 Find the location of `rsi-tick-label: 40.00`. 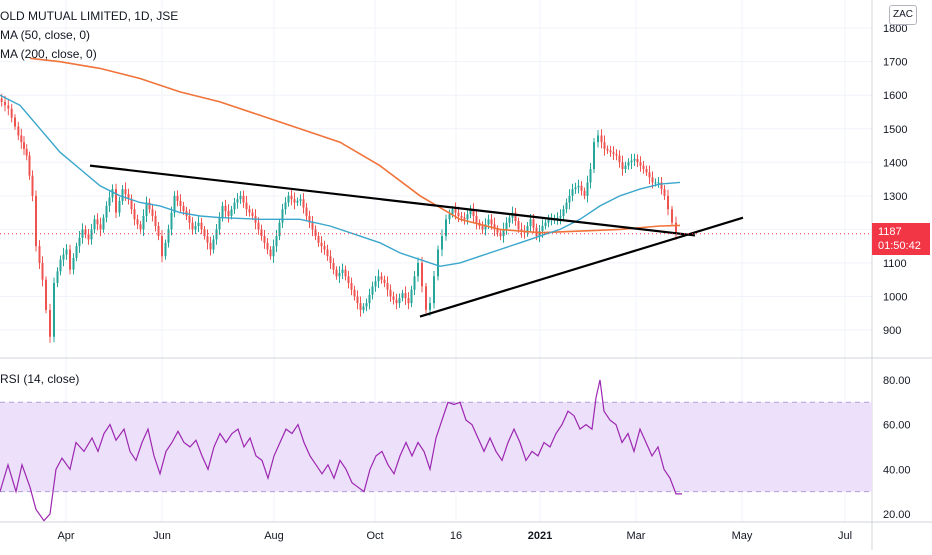

rsi-tick-label: 40.00 is located at coordinates (897, 470).